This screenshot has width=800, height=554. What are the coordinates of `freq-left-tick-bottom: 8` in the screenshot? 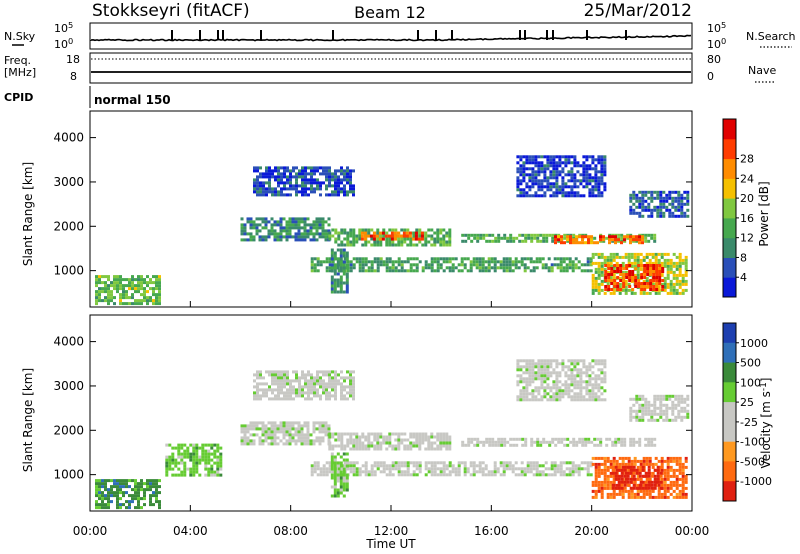 It's located at (73, 76).